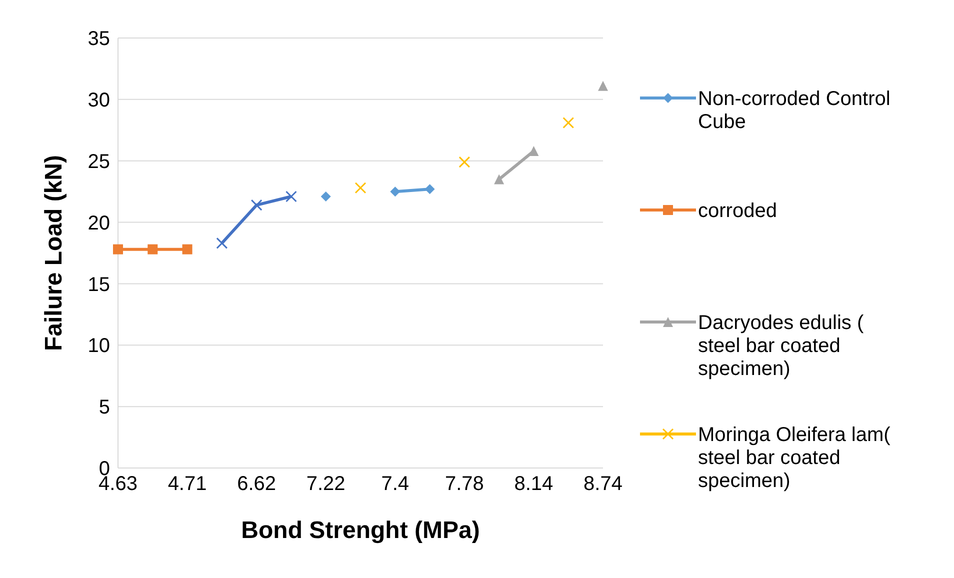 The image size is (954, 578). I want to click on x-tick-label: 7.4, so click(395, 484).